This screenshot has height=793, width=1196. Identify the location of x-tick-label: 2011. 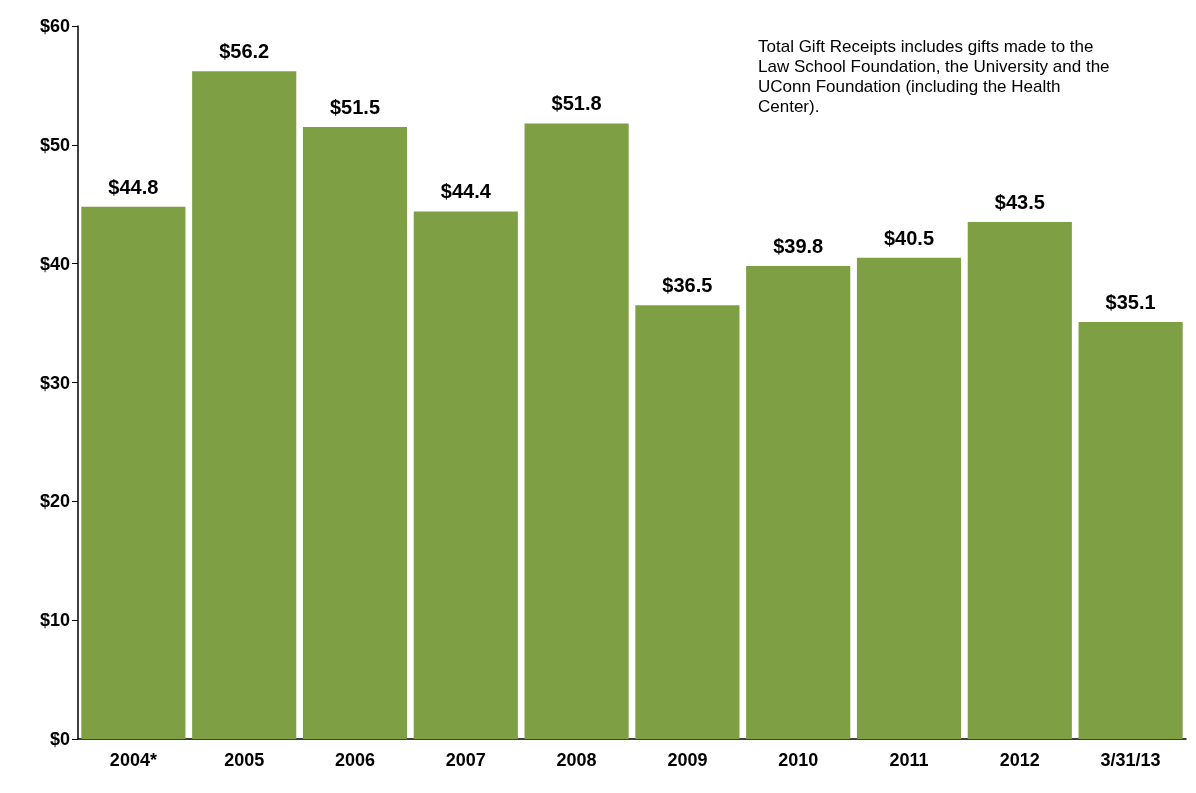
(909, 760).